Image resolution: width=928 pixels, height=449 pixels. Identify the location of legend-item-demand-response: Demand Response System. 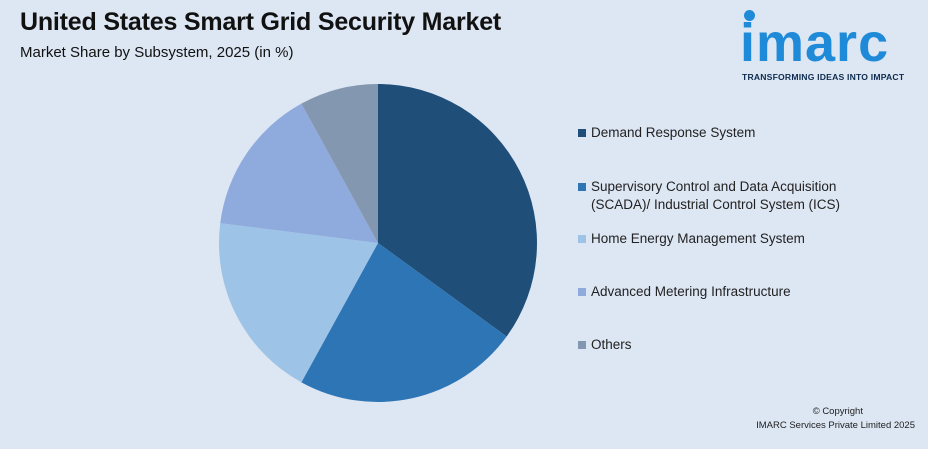
(748, 133).